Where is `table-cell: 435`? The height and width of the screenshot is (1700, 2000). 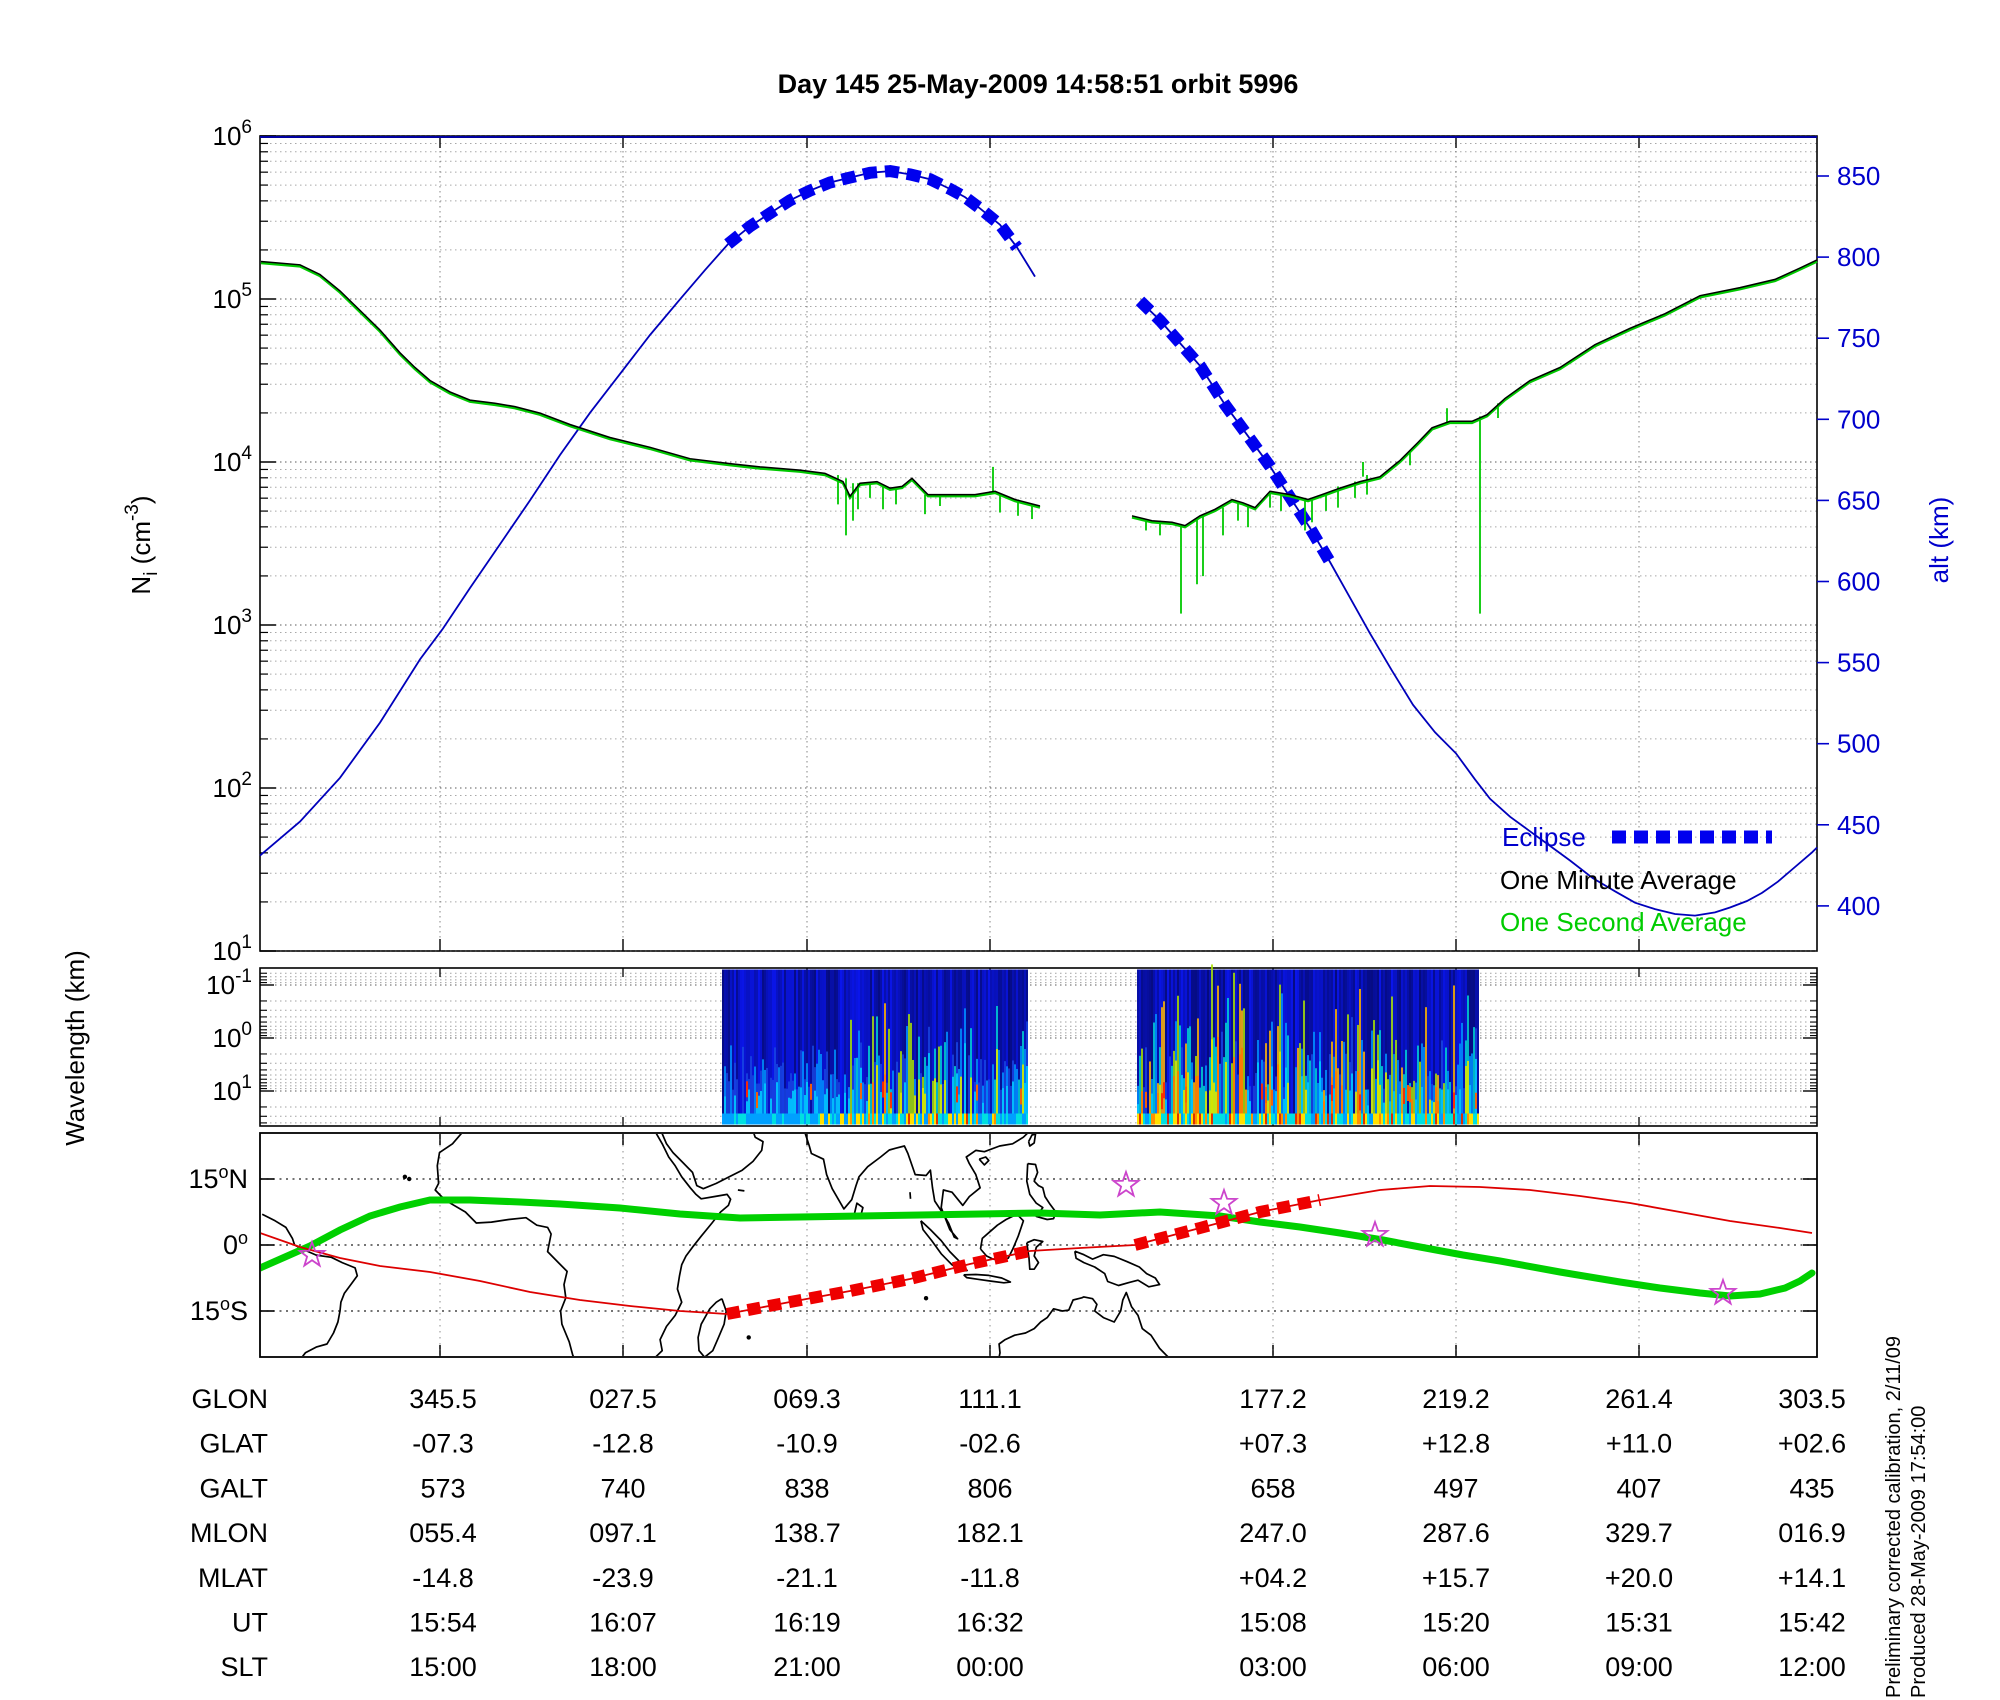 table-cell: 435 is located at coordinates (1811, 1488).